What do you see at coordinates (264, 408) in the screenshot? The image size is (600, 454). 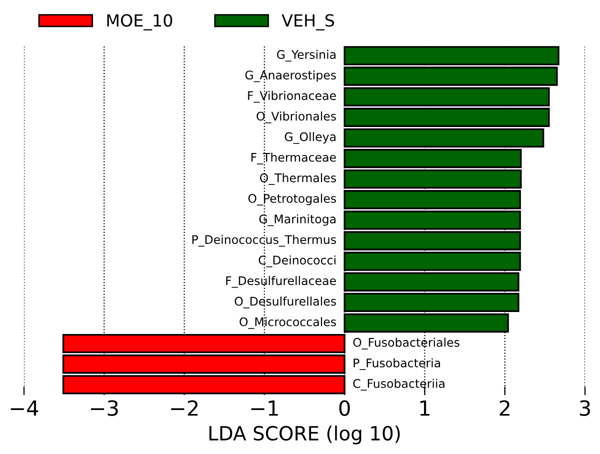 I see `x-tick-label: −1` at bounding box center [264, 408].